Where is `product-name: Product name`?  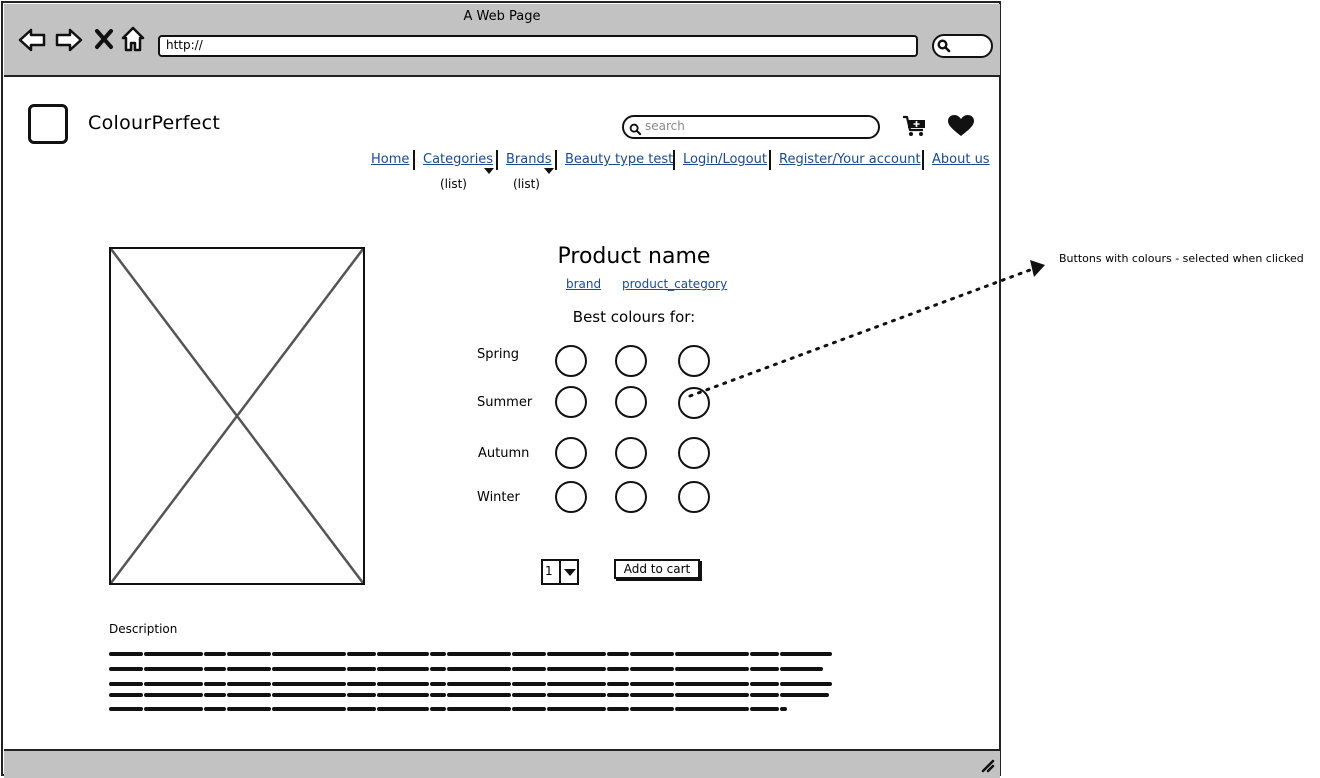
product-name: Product name is located at coordinates (634, 256).